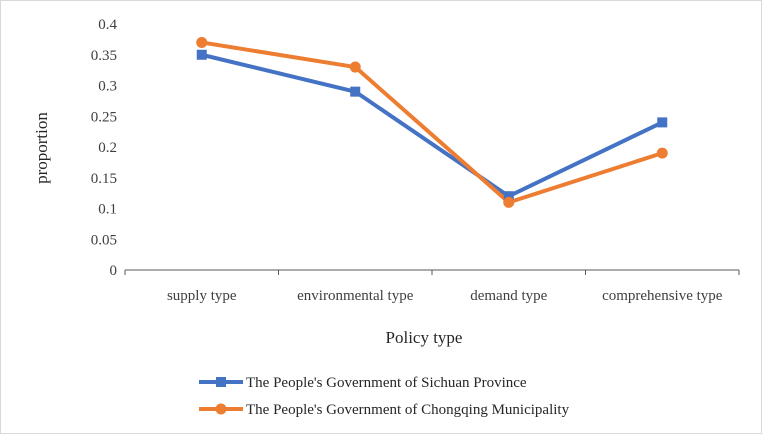 The height and width of the screenshot is (438, 762). What do you see at coordinates (432, 272) in the screenshot?
I see `x-axis` at bounding box center [432, 272].